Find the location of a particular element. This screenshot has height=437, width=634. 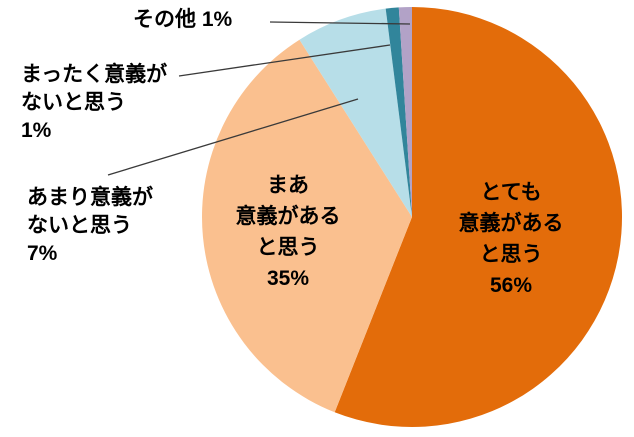

slice-label-sonota: その他 1% is located at coordinates (183, 19).